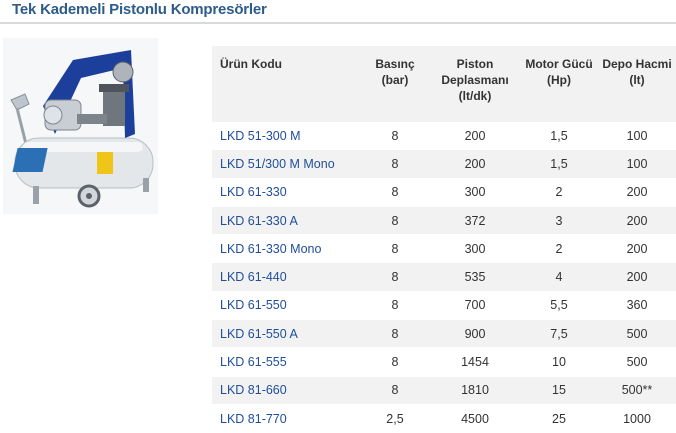 The height and width of the screenshot is (433, 676). What do you see at coordinates (22, 128) in the screenshot?
I see `handle-bar` at bounding box center [22, 128].